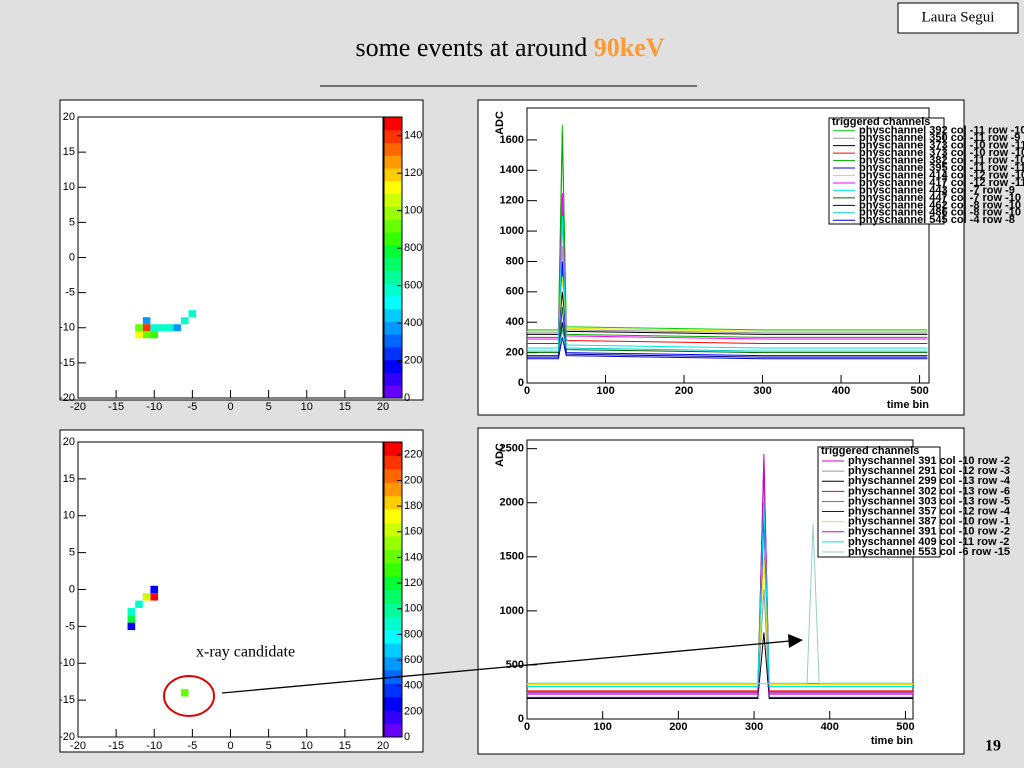 This screenshot has height=768, width=1024. I want to click on title-highlight: 90keV, so click(629, 47).